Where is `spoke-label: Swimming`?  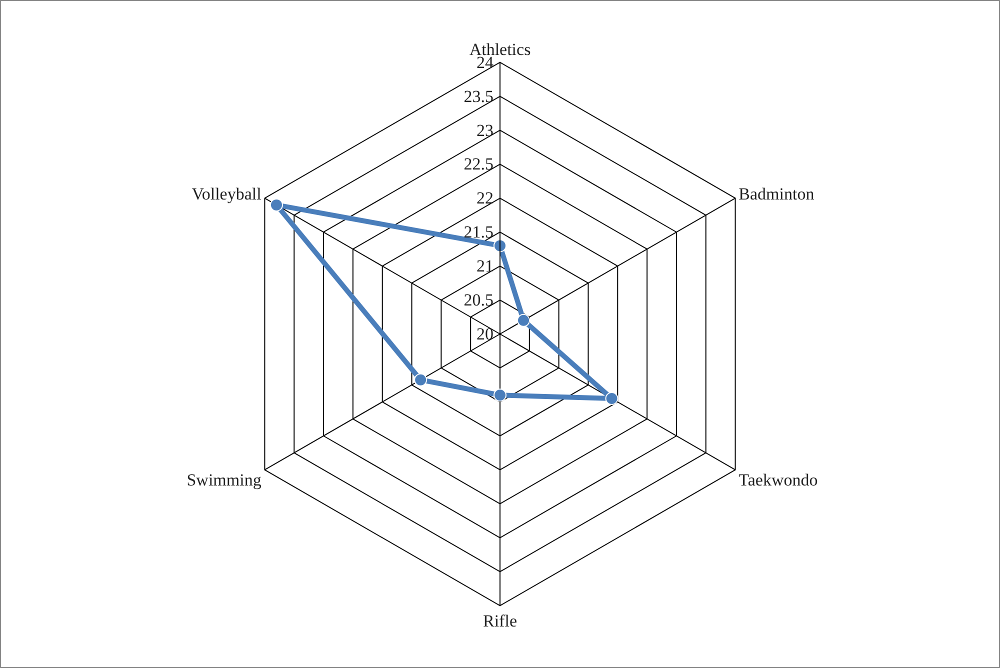 spoke-label: Swimming is located at coordinates (224, 480).